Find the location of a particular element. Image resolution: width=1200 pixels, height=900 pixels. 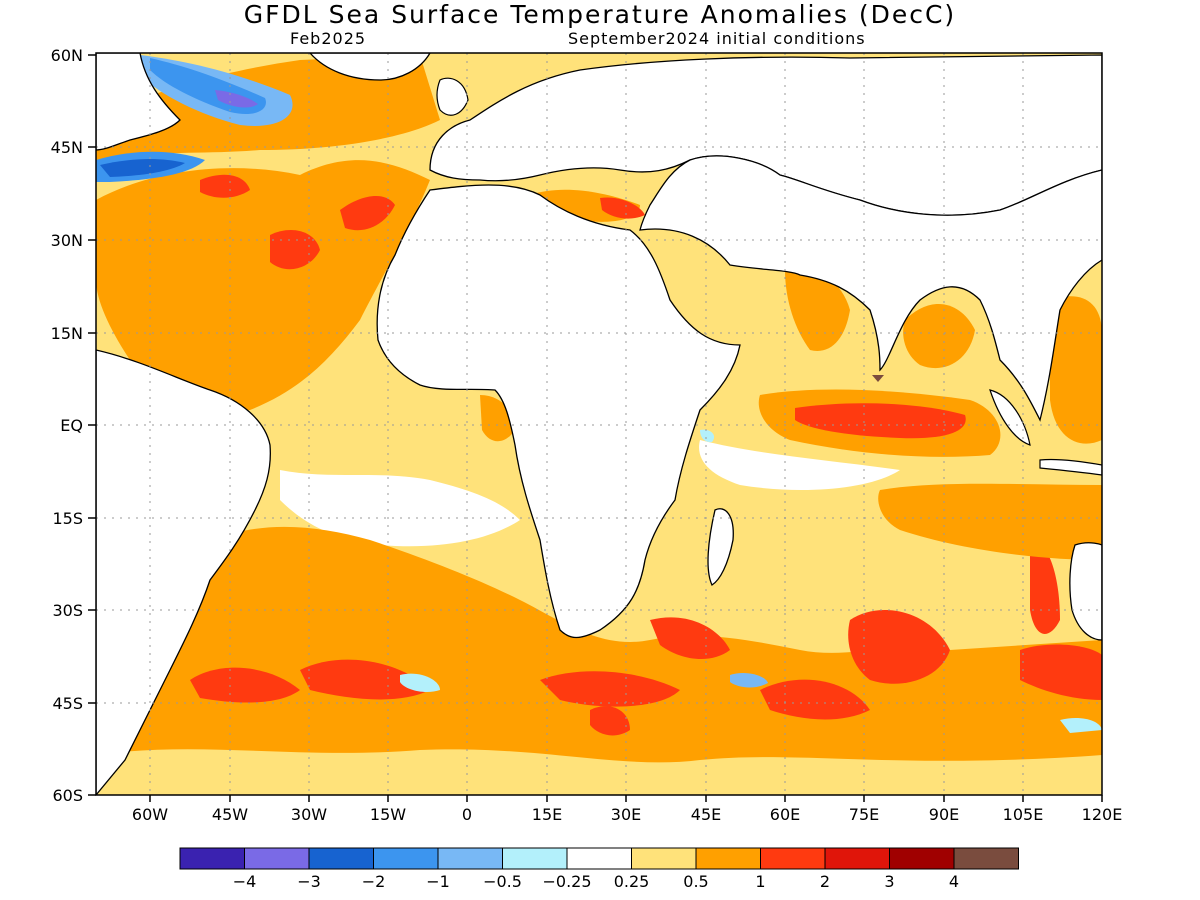

colorbar-label: −0.25 is located at coordinates (566, 881).